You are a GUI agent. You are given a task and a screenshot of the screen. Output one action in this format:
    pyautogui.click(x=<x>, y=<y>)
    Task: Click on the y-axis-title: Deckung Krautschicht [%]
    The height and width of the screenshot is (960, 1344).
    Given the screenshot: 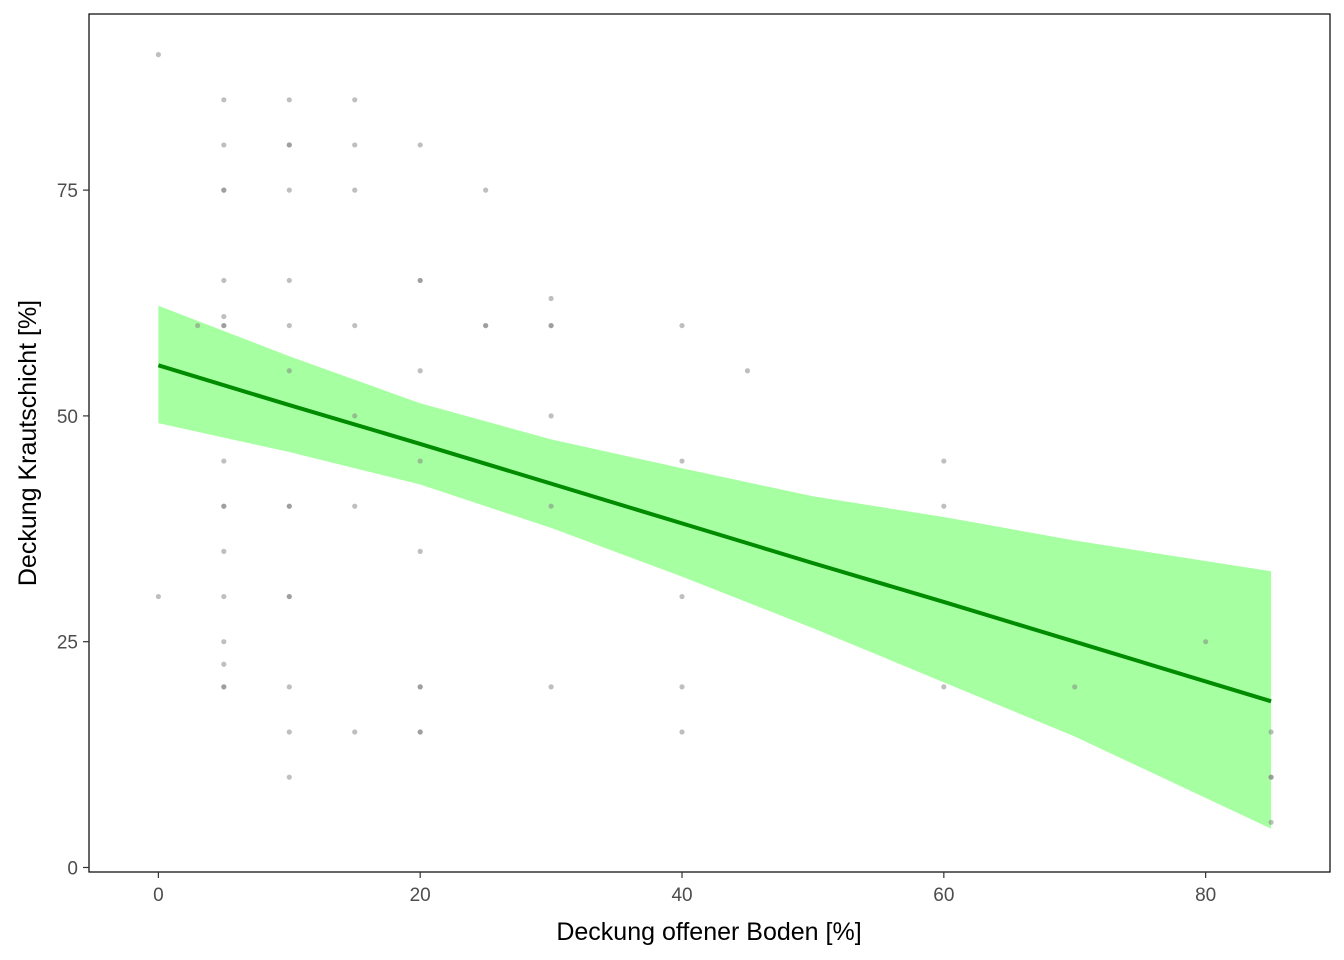 What is the action you would take?
    pyautogui.click(x=28, y=443)
    